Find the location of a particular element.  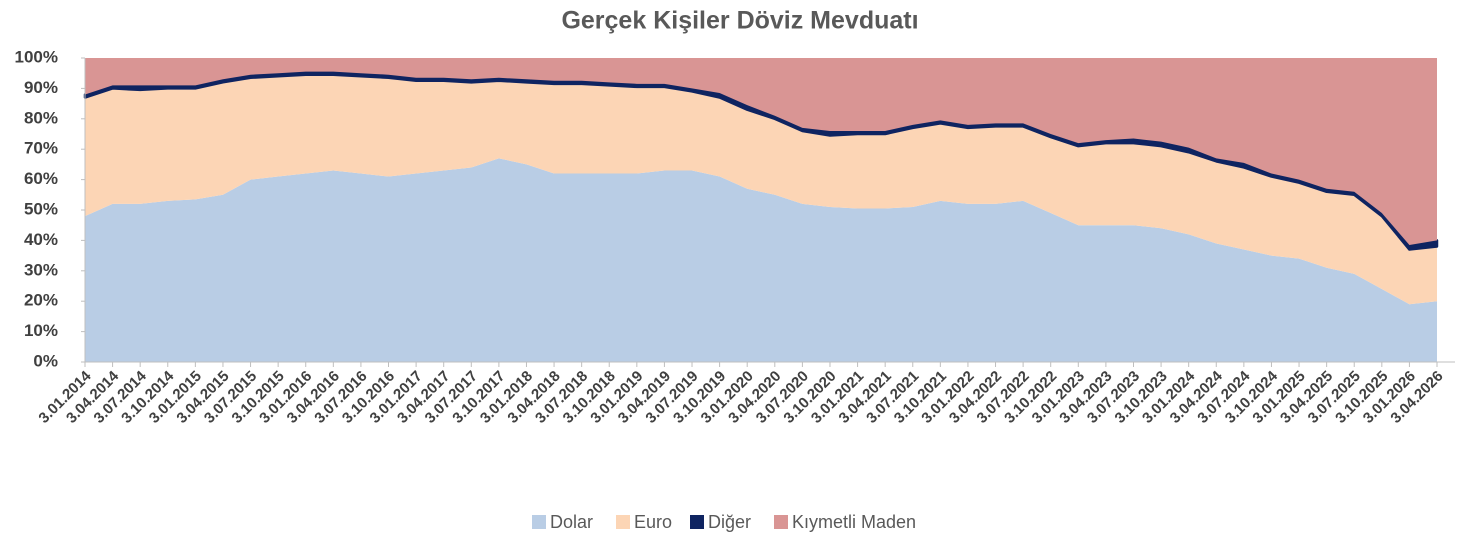

legend-label: Dolar is located at coordinates (571, 522).